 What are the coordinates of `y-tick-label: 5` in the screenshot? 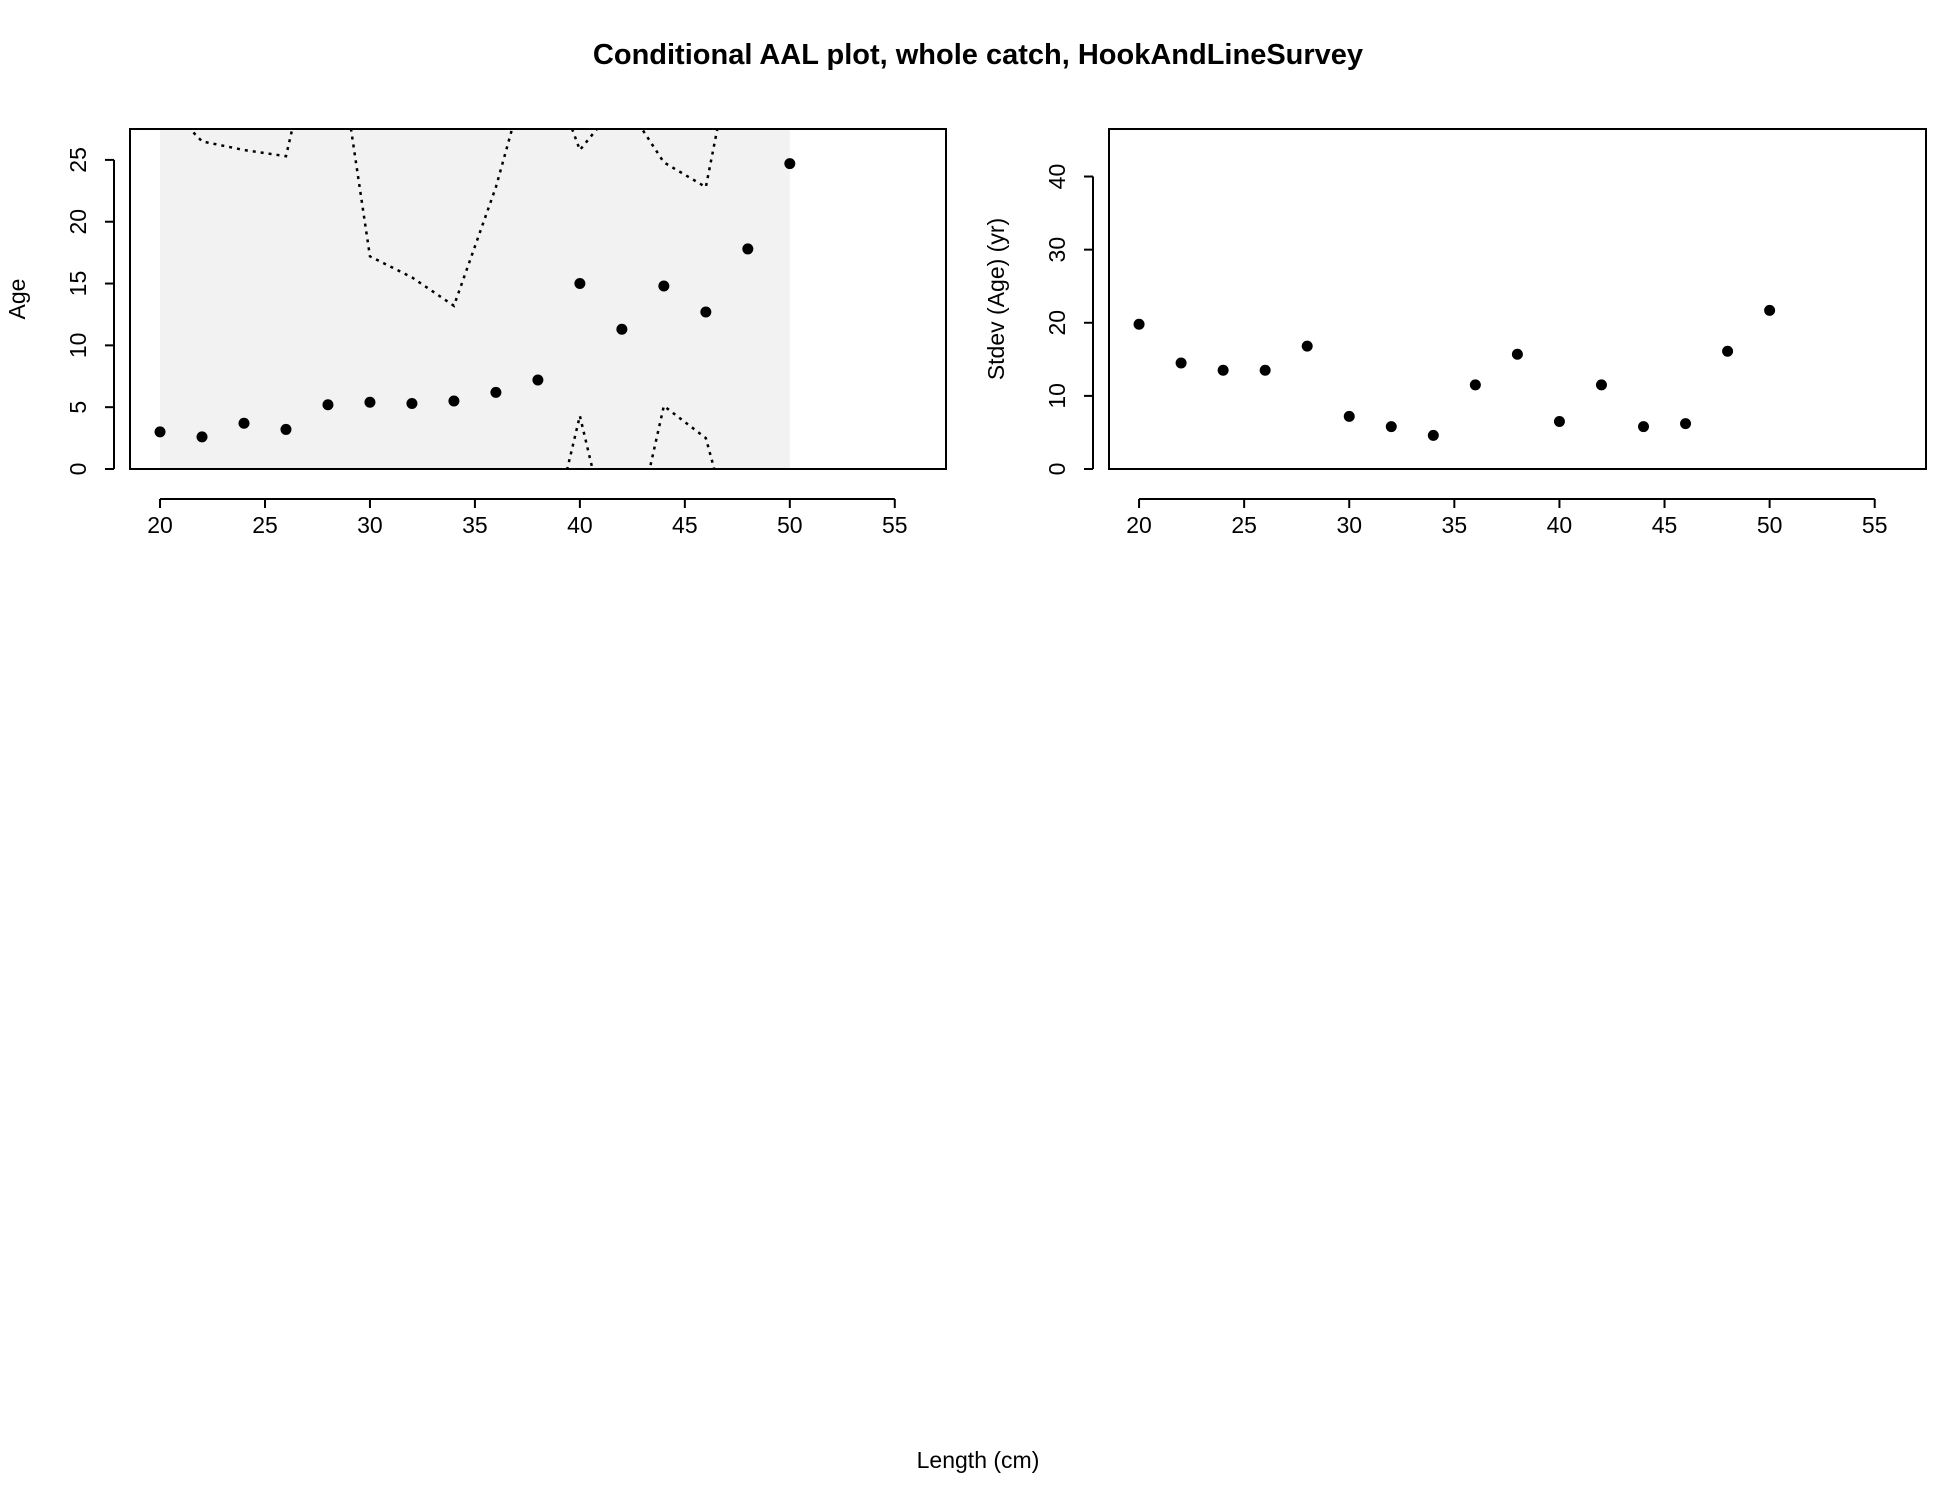 It's located at (78, 407).